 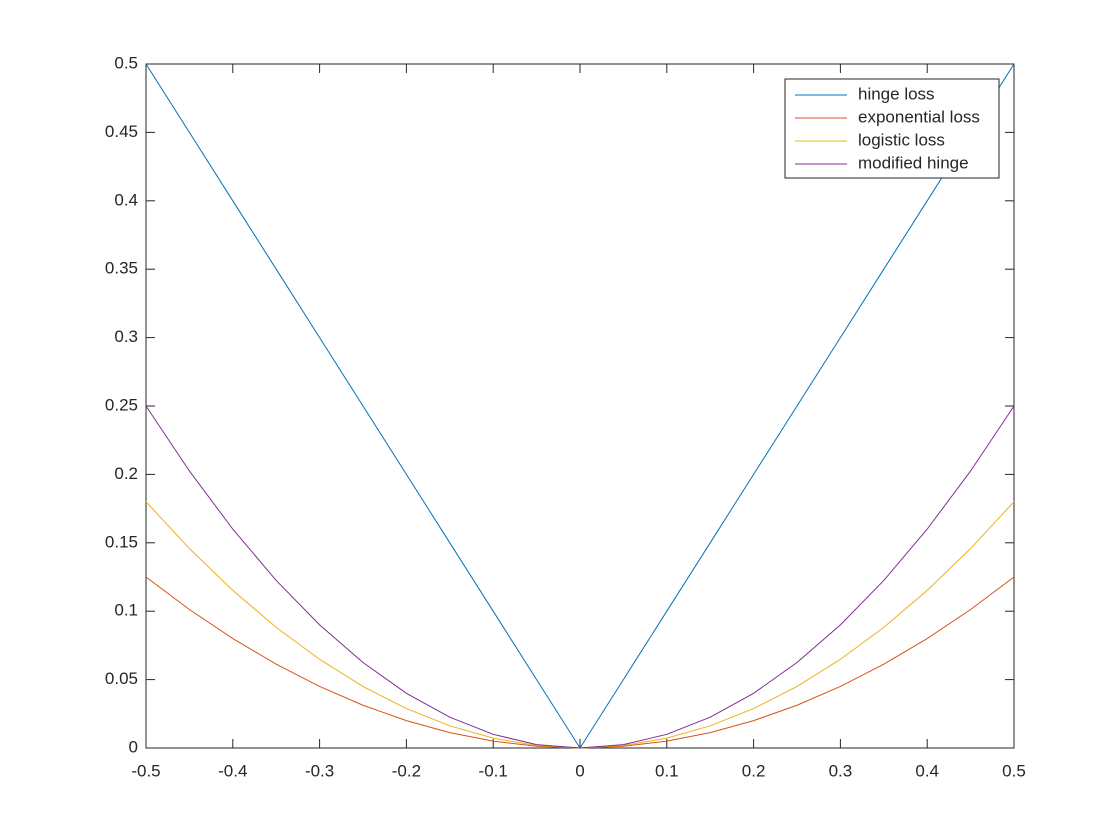 I want to click on y-tick-label: 0.1, so click(x=126, y=610).